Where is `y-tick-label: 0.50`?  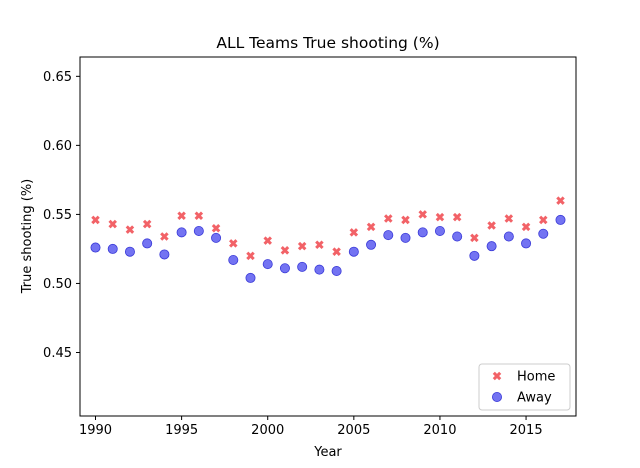 y-tick-label: 0.50 is located at coordinates (57, 284).